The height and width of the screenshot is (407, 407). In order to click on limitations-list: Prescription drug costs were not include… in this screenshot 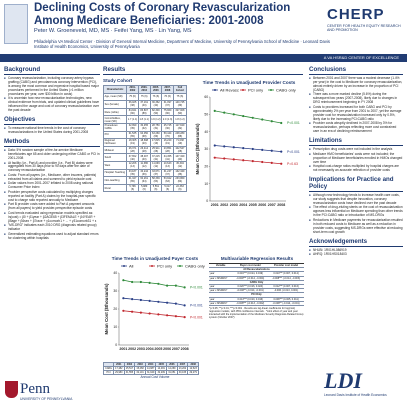, I will do `click(356, 160)`.